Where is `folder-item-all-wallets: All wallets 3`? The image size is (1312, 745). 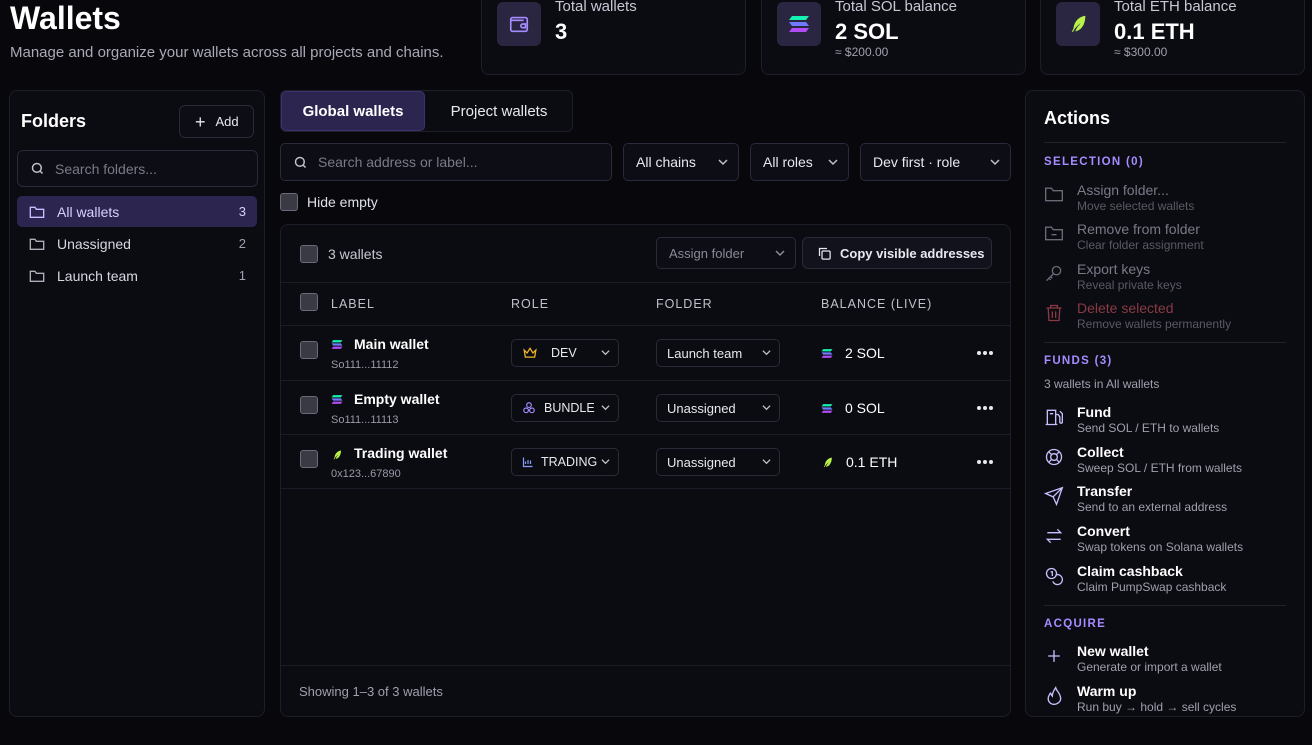
folder-item-all-wallets: All wallets 3 is located at coordinates (137, 211).